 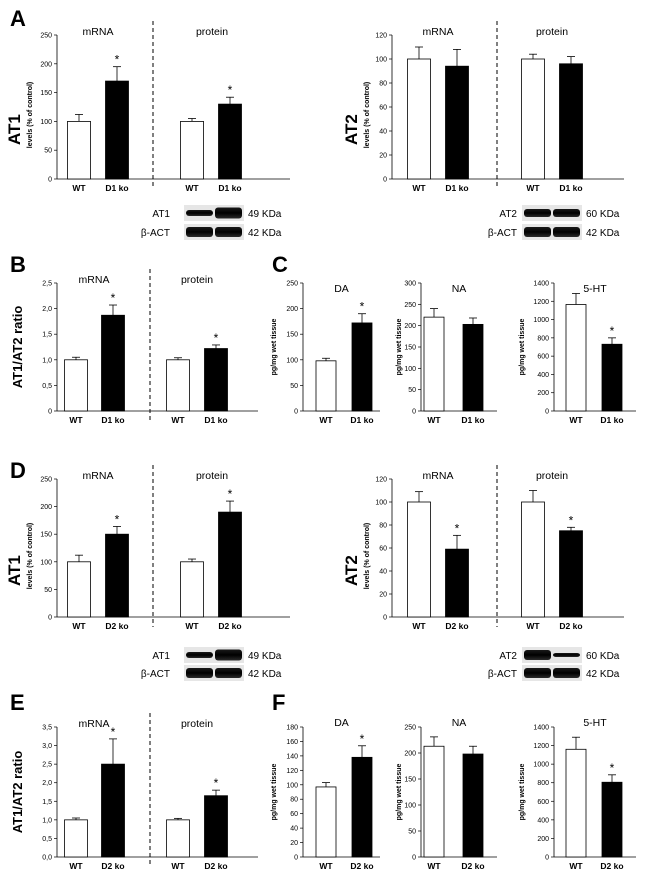 What do you see at coordinates (367, 556) in the screenshot?
I see `y-axis-label-sub: levels (% of control)` at bounding box center [367, 556].